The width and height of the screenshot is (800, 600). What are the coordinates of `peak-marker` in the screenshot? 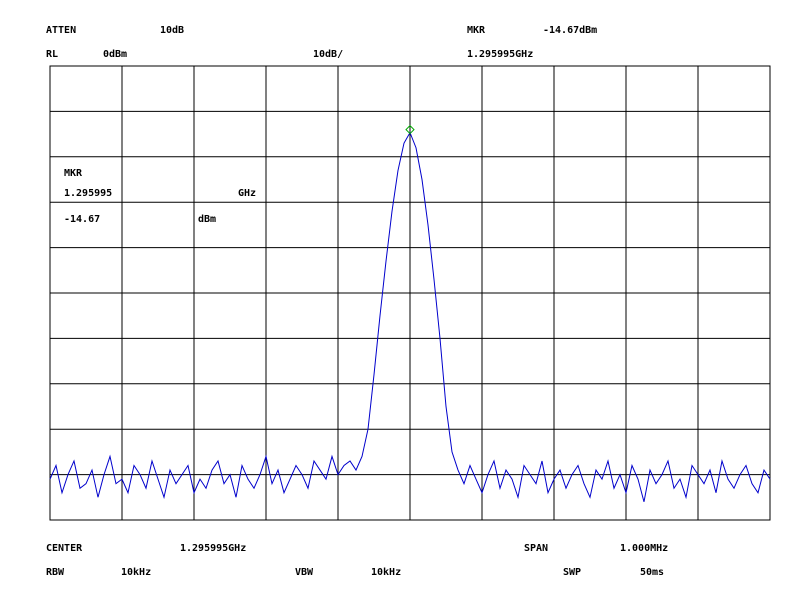 It's located at (410, 129).